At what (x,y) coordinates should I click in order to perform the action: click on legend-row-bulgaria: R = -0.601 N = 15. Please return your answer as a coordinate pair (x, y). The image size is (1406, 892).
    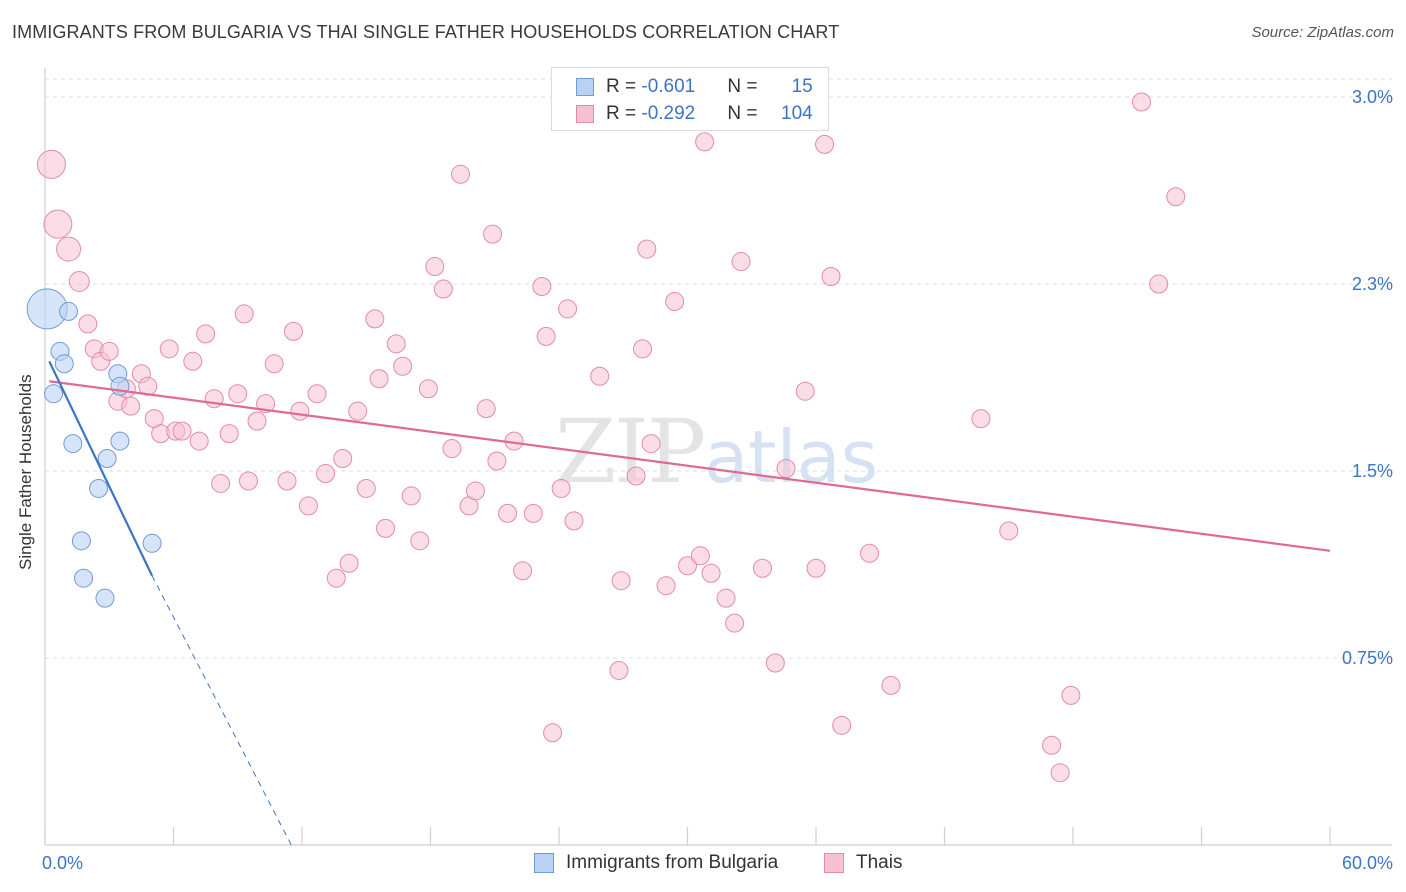
    Looking at the image, I should click on (694, 87).